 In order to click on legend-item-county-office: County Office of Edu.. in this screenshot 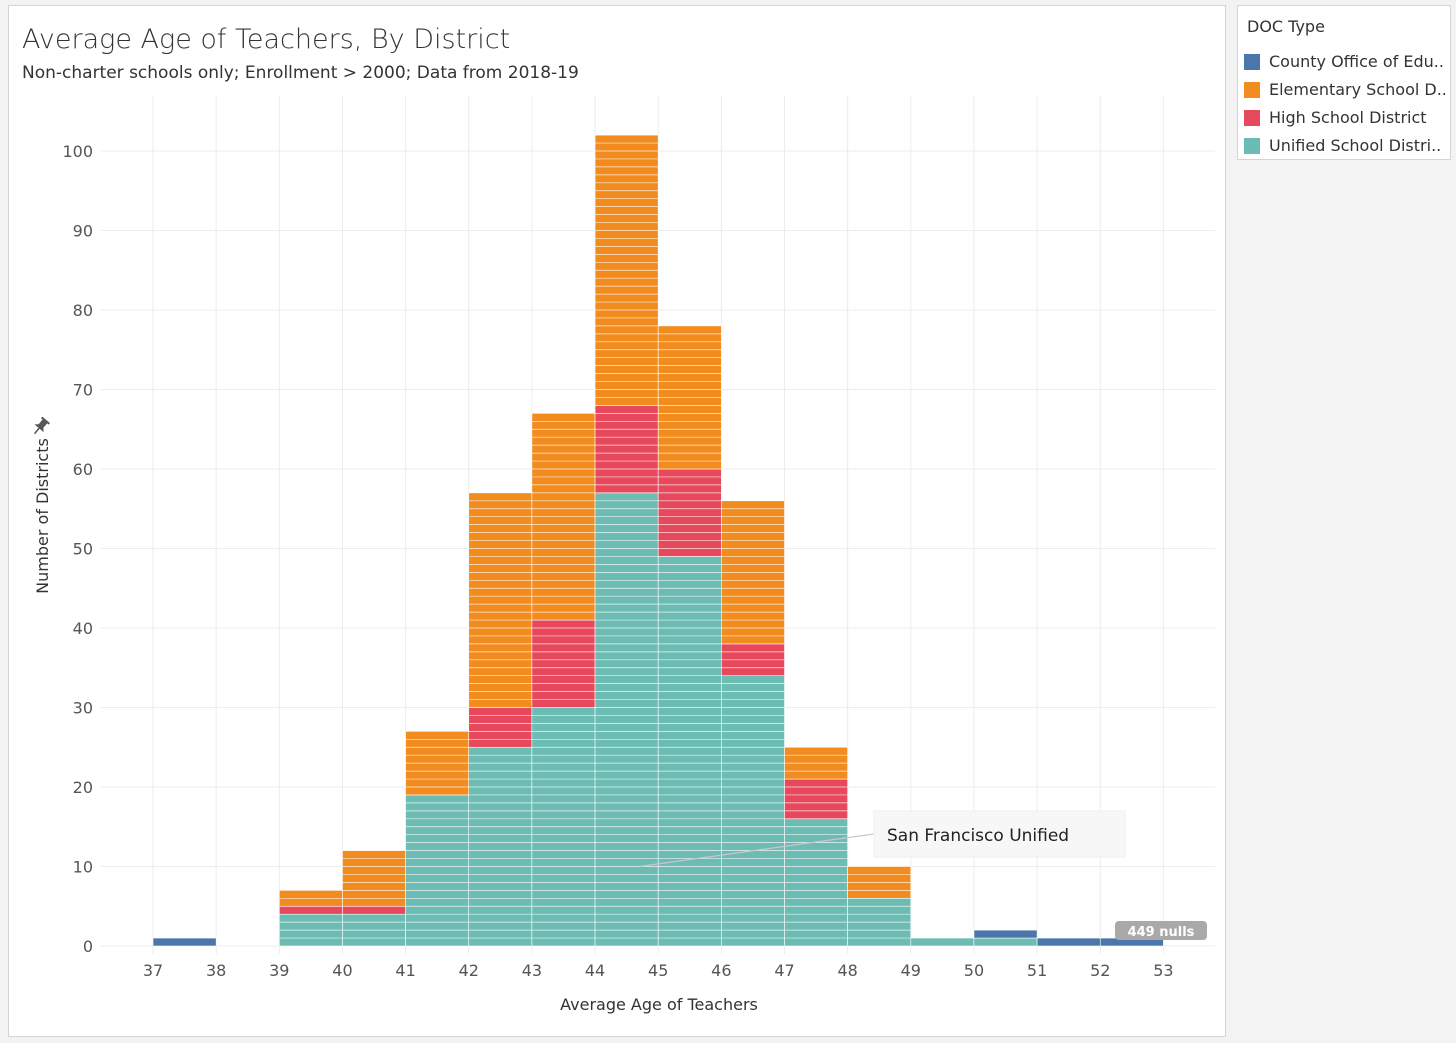, I will do `click(1346, 62)`.